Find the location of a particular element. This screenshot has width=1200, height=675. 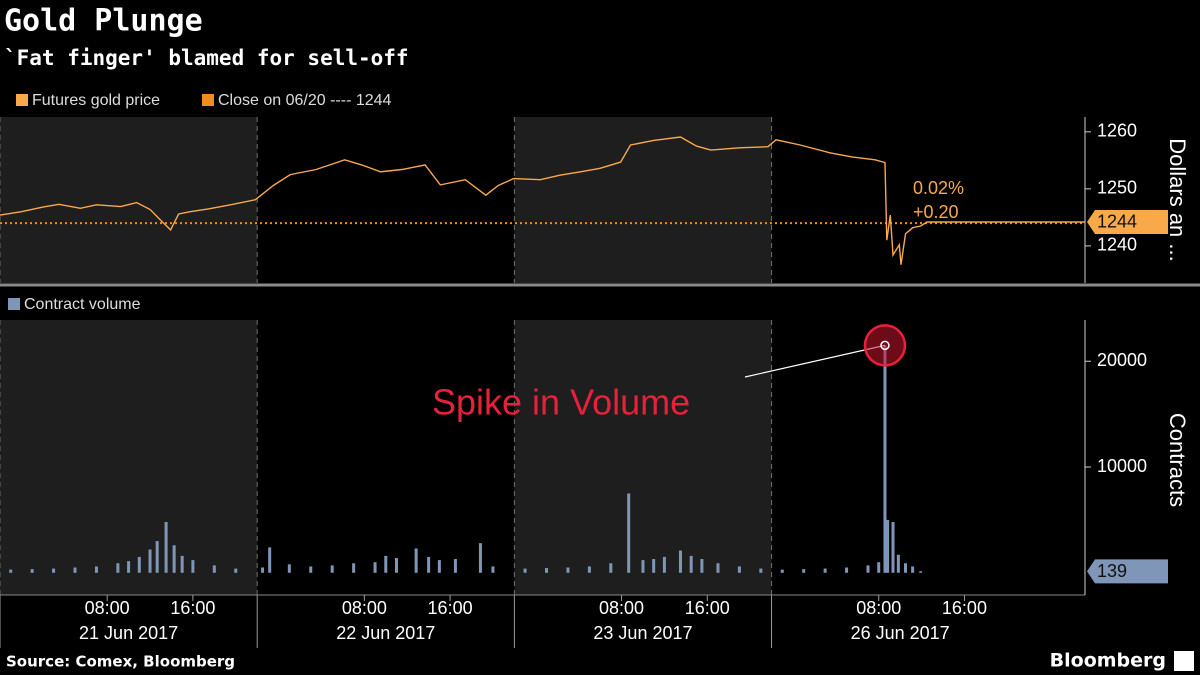

y-axis-title: Contracts is located at coordinates (1177, 460).